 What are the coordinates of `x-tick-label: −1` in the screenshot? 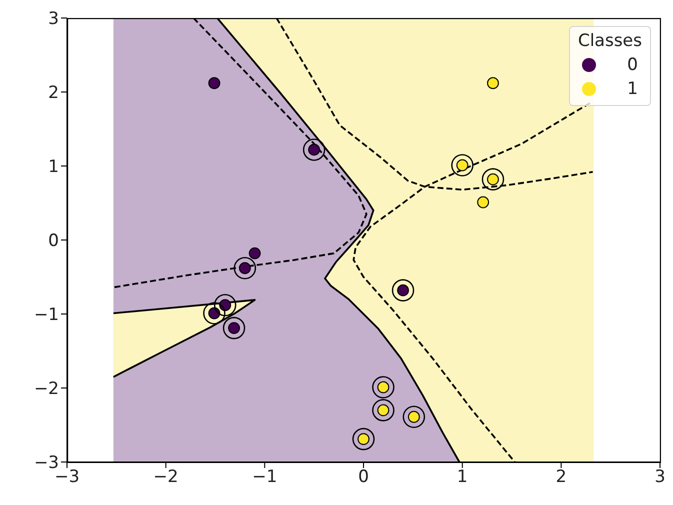 It's located at (265, 477).